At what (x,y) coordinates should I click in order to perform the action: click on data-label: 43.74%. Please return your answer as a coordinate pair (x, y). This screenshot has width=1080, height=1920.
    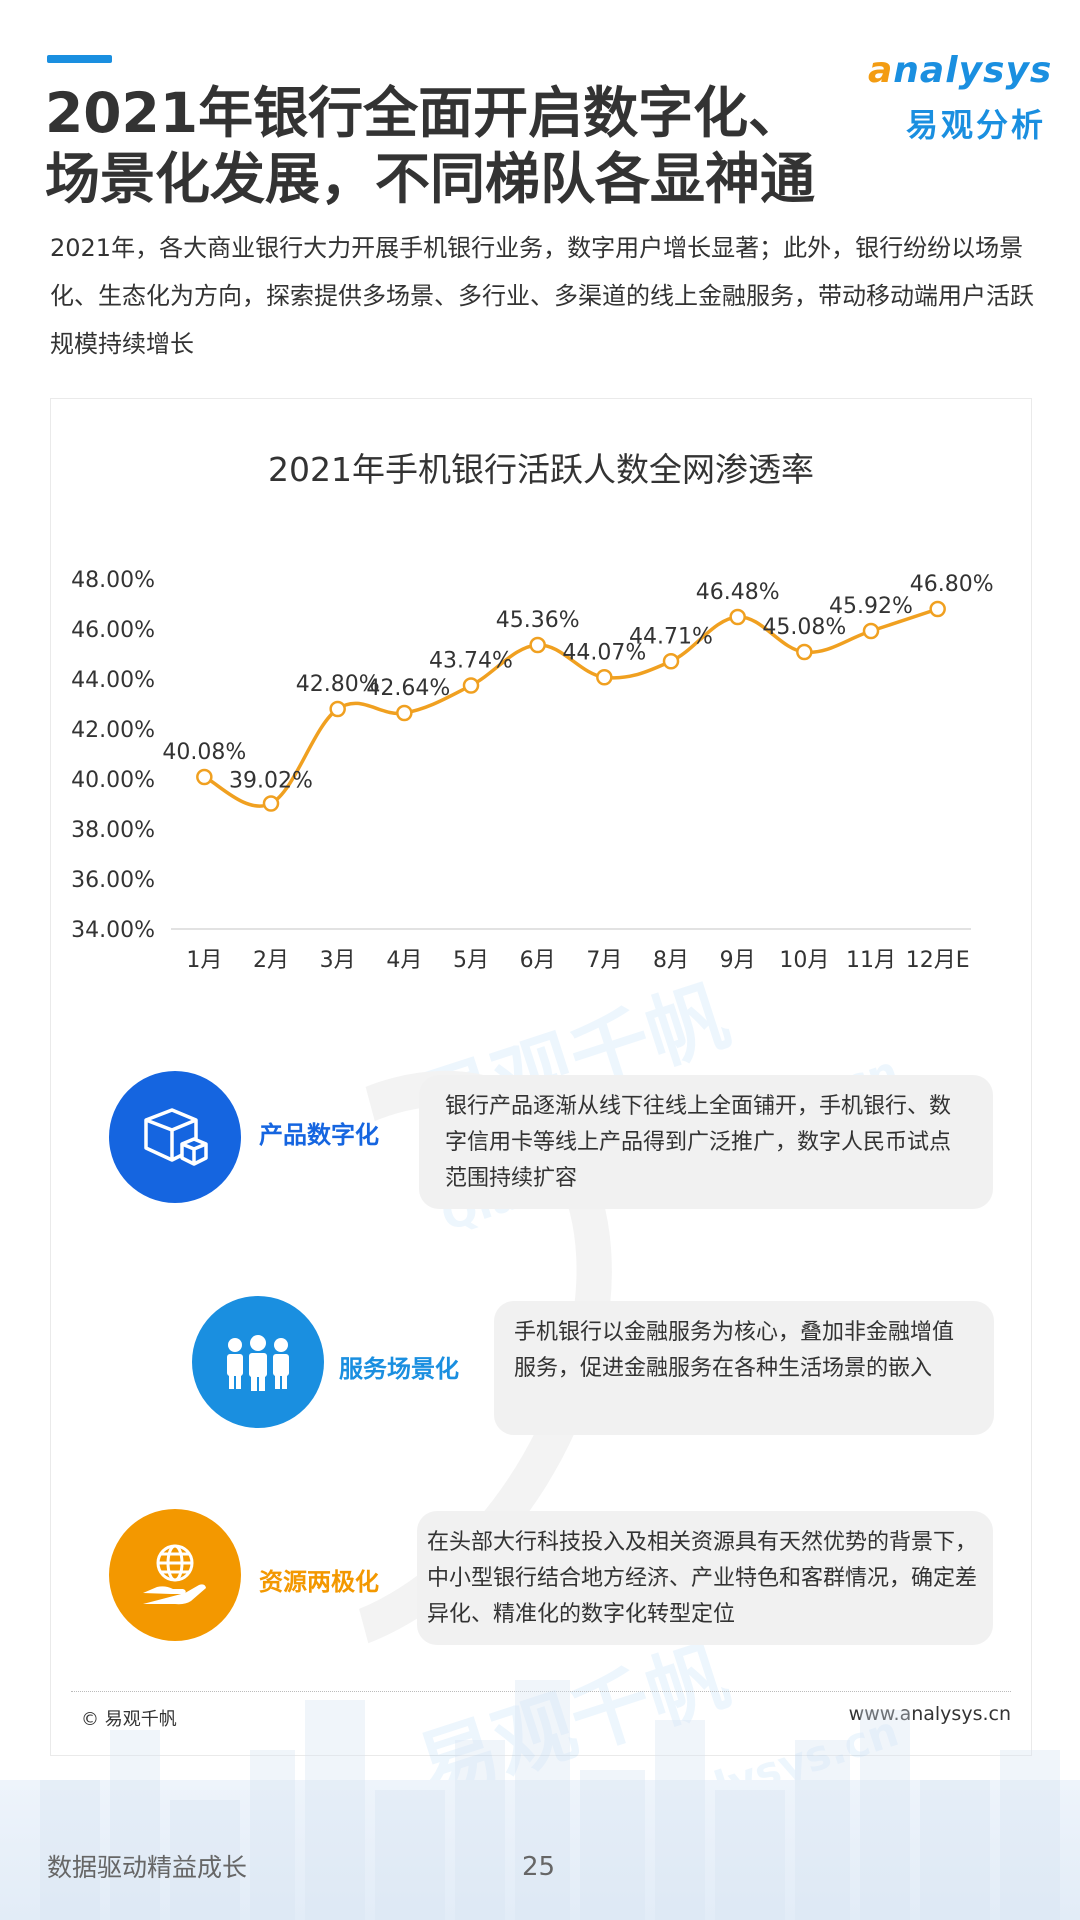
    Looking at the image, I should click on (471, 661).